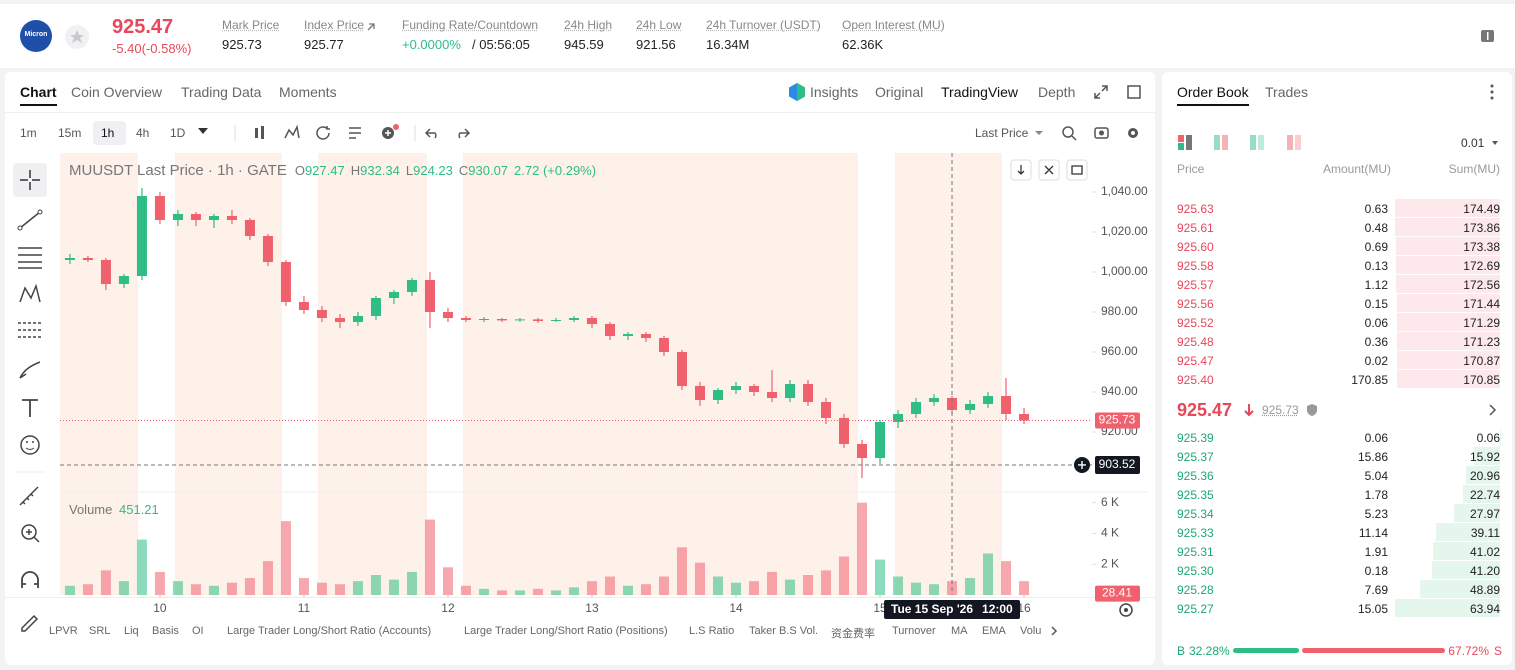 The height and width of the screenshot is (670, 1515). I want to click on indicator-tab: Basis, so click(165, 631).